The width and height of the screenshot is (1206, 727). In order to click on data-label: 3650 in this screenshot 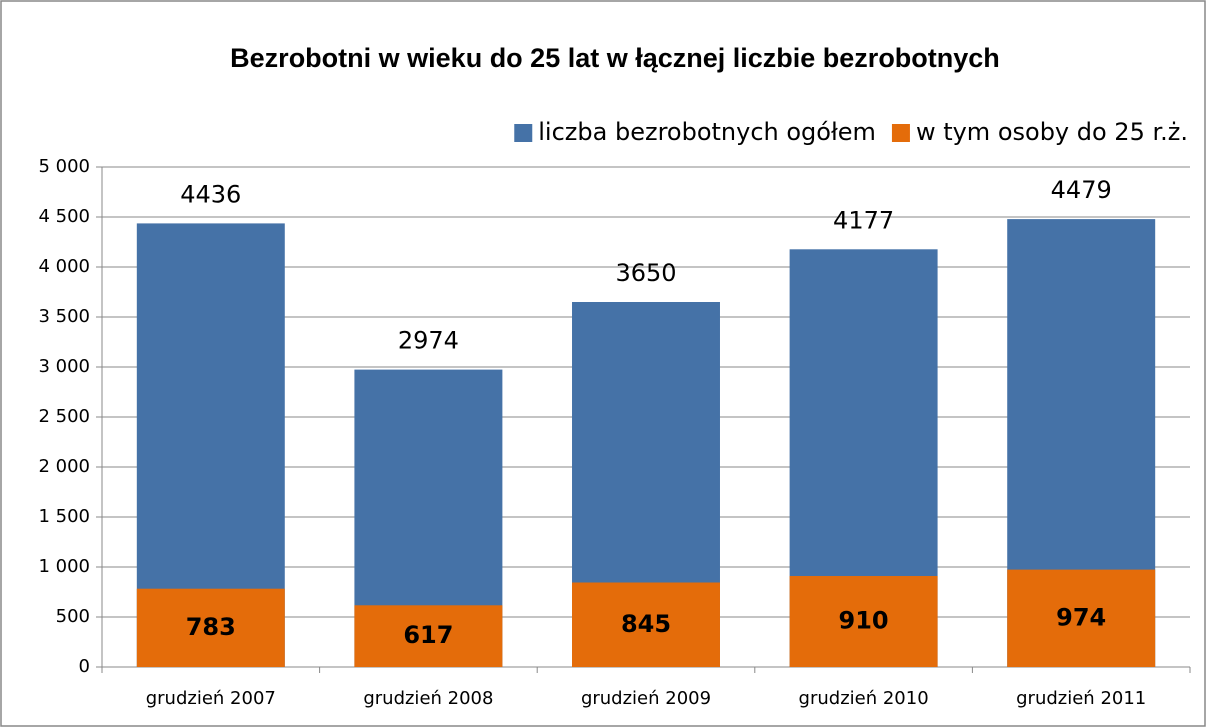, I will do `click(645, 273)`.